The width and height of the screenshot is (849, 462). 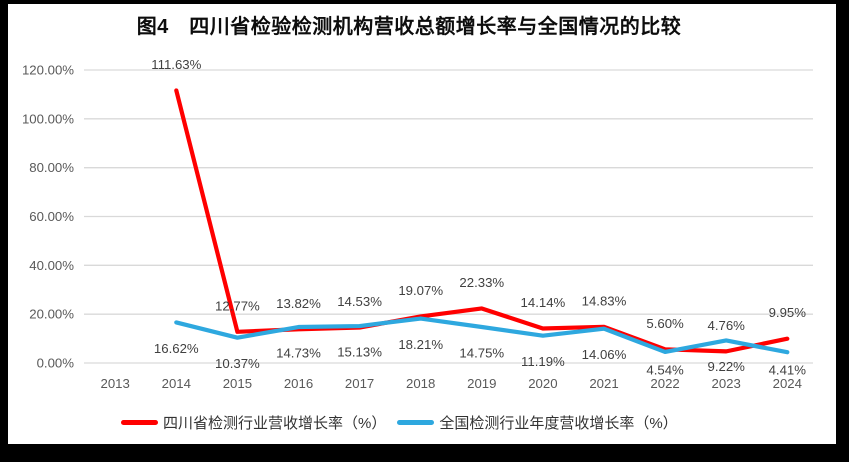 I want to click on legend-item-national: 全国检测行业年度营收增长率（%）, so click(x=537, y=422).